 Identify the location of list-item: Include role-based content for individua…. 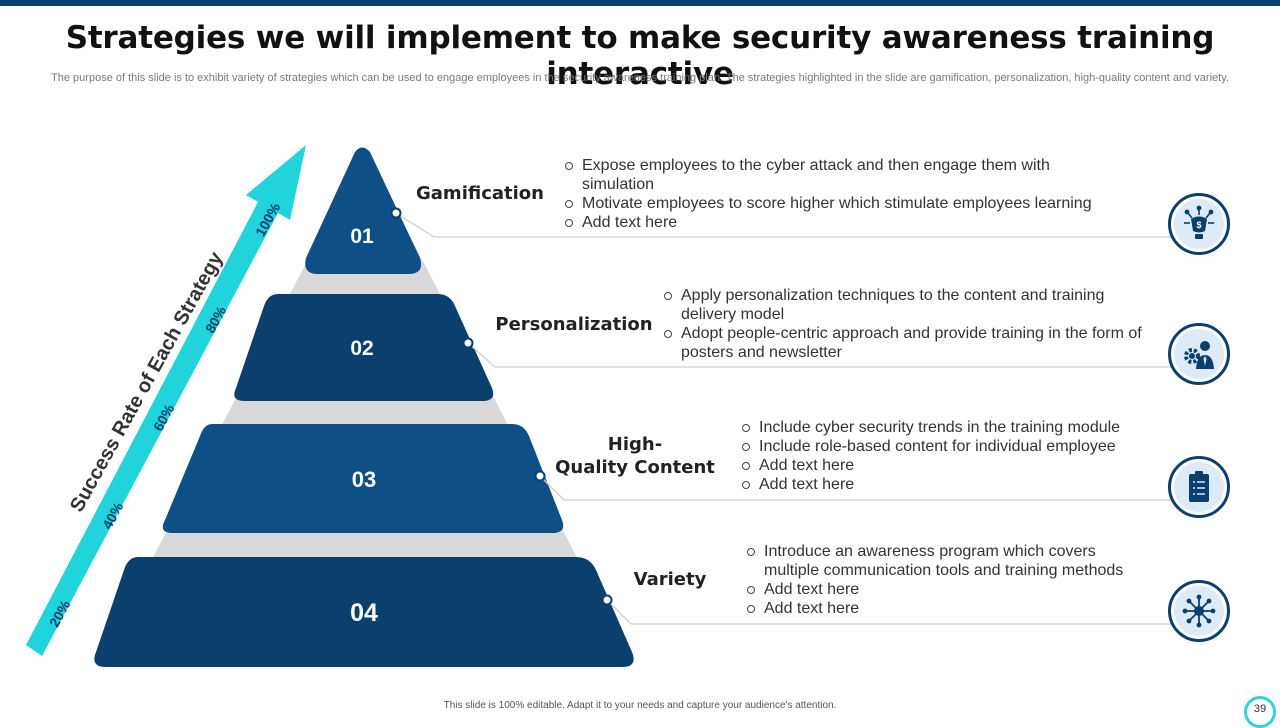
(951, 446).